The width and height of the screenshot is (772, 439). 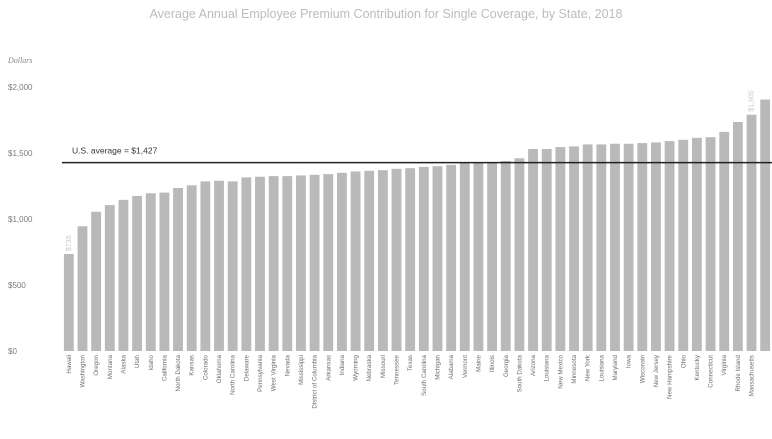 What do you see at coordinates (82, 370) in the screenshot?
I see `x-tick-label: Washington` at bounding box center [82, 370].